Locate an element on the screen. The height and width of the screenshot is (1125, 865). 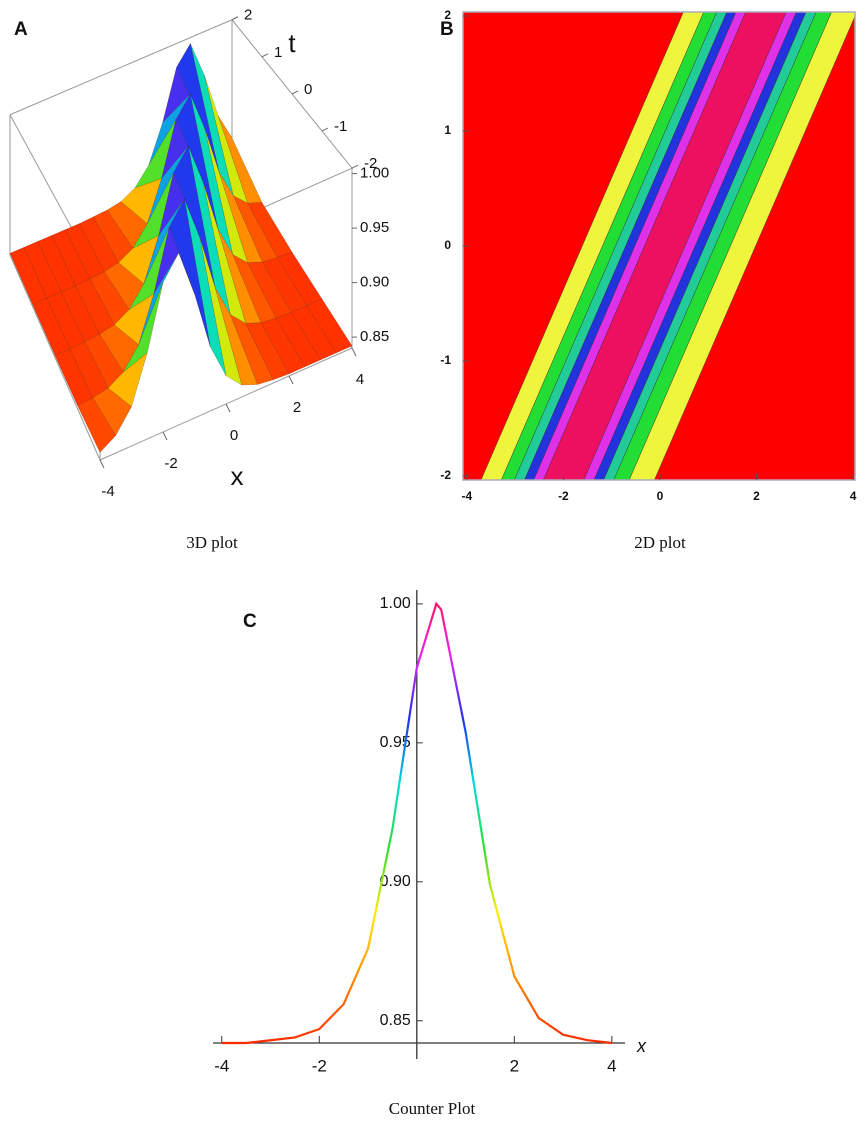
z-tick-label: 0.90 is located at coordinates (374, 282).